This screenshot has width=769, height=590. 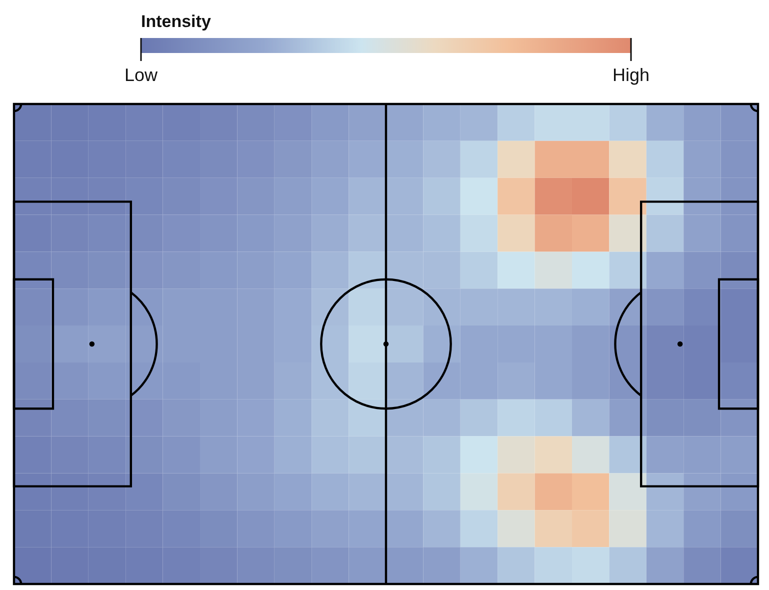 I want to click on color-bar-label: High, so click(x=631, y=75).